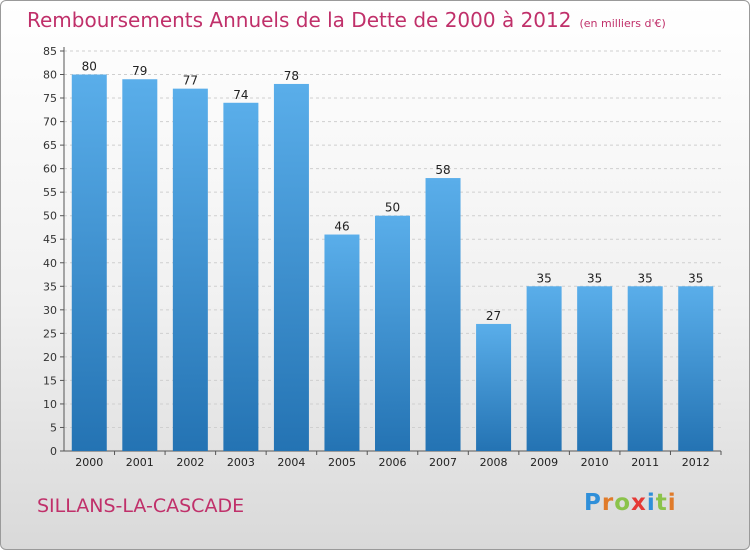  What do you see at coordinates (190, 81) in the screenshot?
I see `data-label-2002: 77` at bounding box center [190, 81].